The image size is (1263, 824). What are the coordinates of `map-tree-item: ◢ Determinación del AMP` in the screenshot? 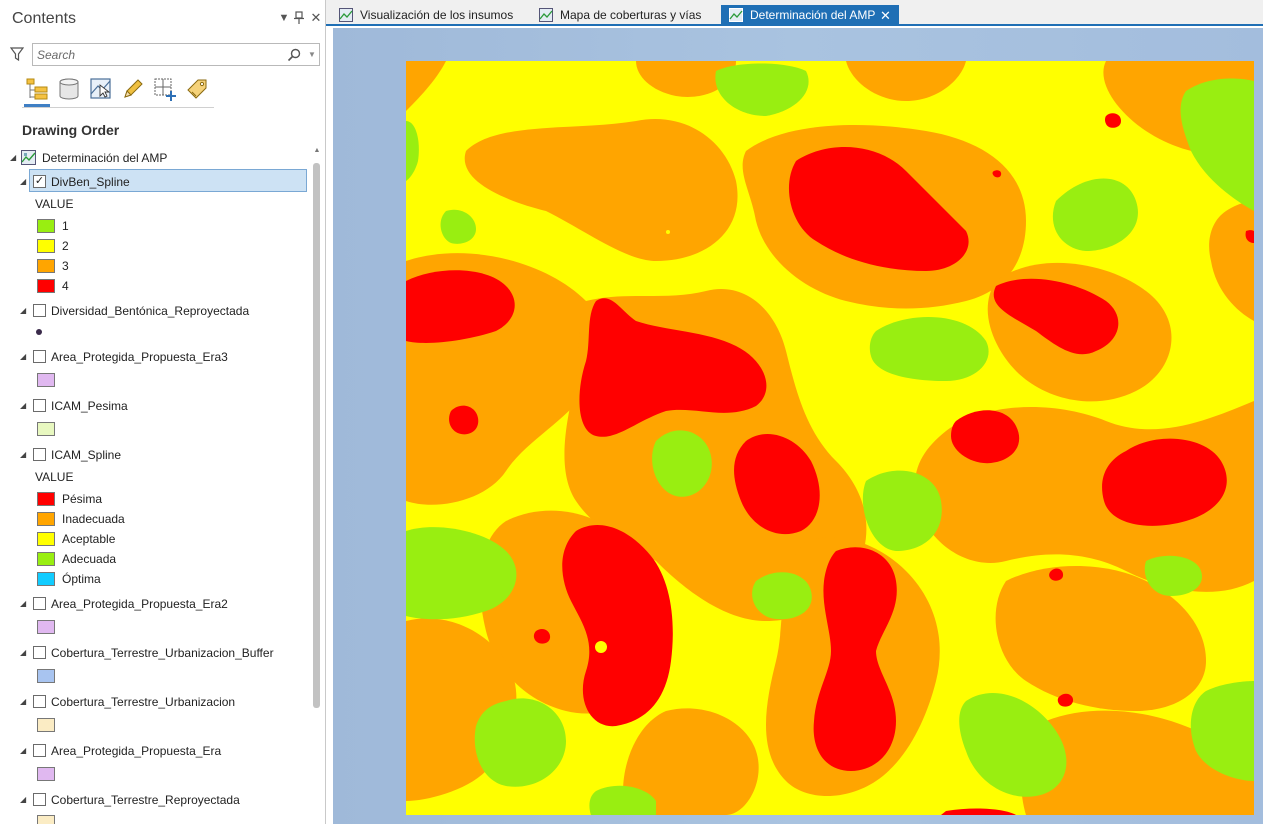 It's located at (155, 158).